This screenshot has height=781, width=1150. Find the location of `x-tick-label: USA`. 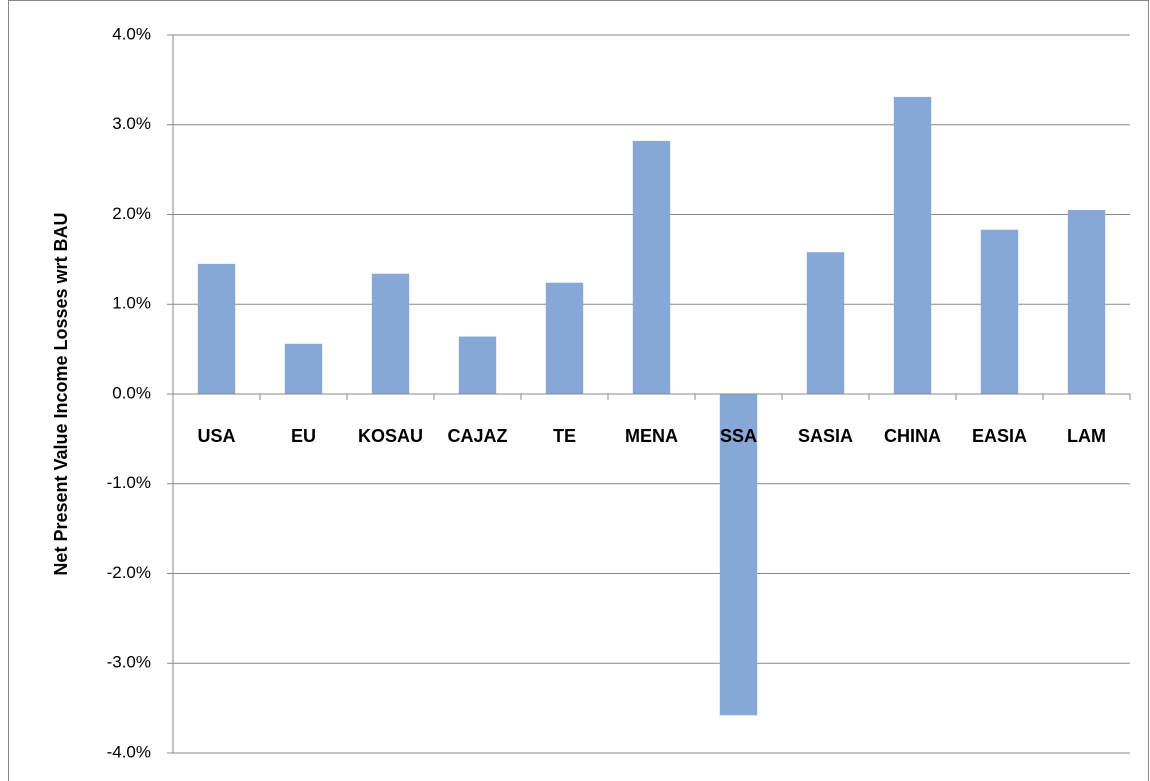

x-tick-label: USA is located at coordinates (216, 436).